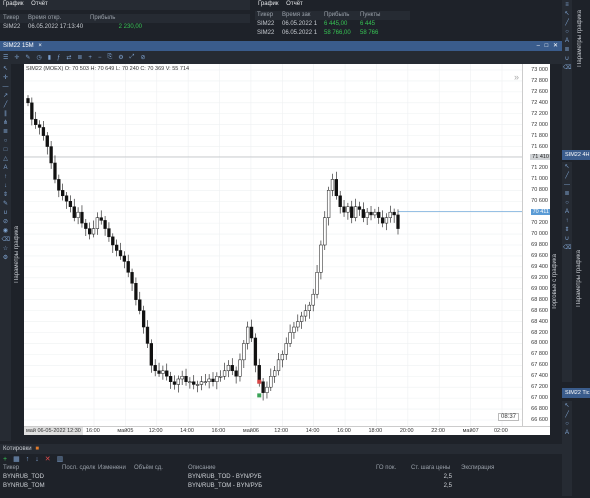  Describe the element at coordinates (125, 27) in the screenshot. I see `table-row: SIM22 06.05.2022 17:13:40 2 230,00` at that location.